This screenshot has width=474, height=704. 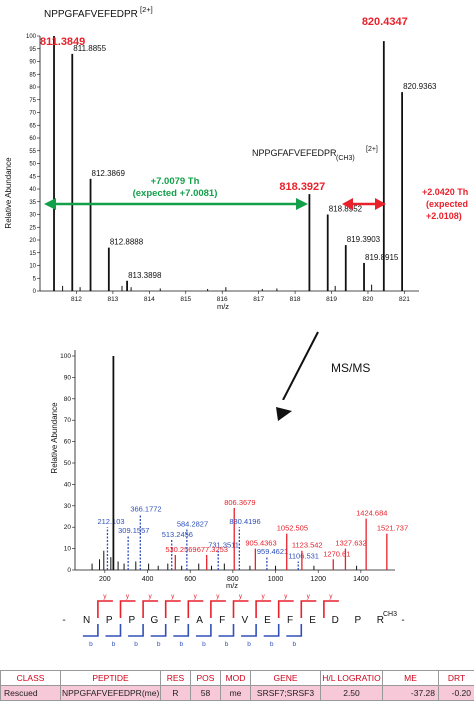 I want to click on header-gene: GENE, so click(x=285, y=678).